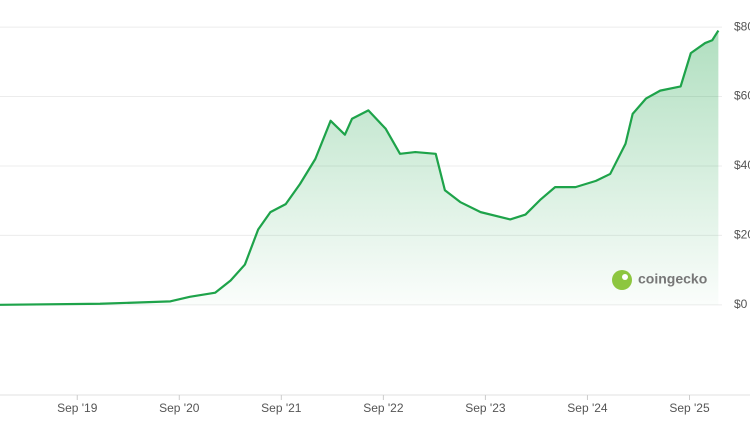 The width and height of the screenshot is (750, 430). I want to click on logo: coingecko, so click(659, 280).